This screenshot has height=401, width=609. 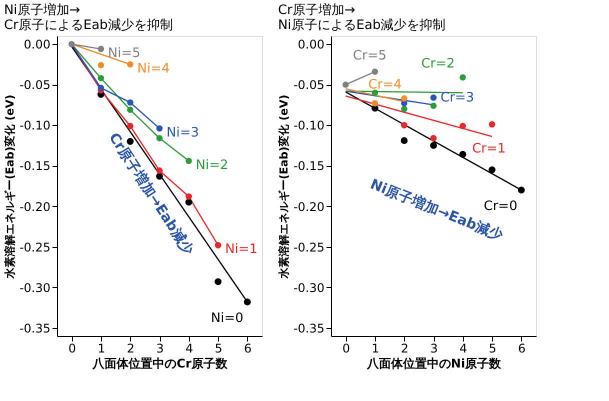 I want to click on series-label: Ni=1, so click(x=241, y=250).